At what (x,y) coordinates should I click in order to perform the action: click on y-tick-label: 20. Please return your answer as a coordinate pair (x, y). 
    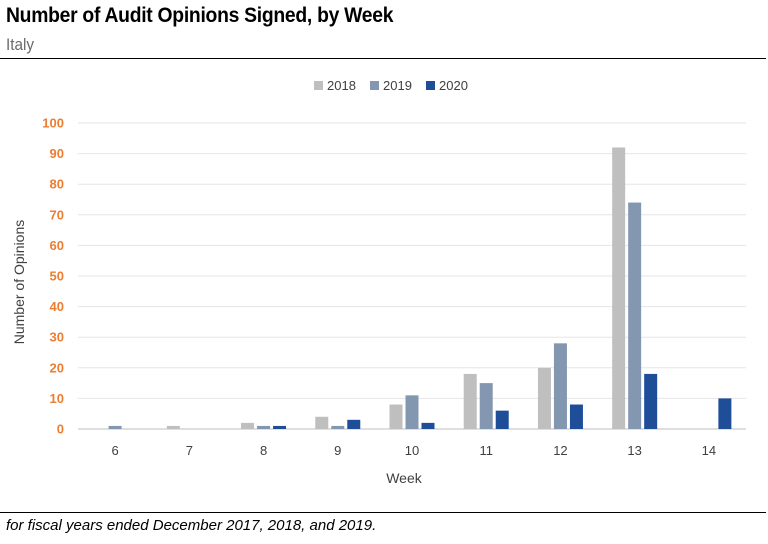
    Looking at the image, I should click on (57, 367).